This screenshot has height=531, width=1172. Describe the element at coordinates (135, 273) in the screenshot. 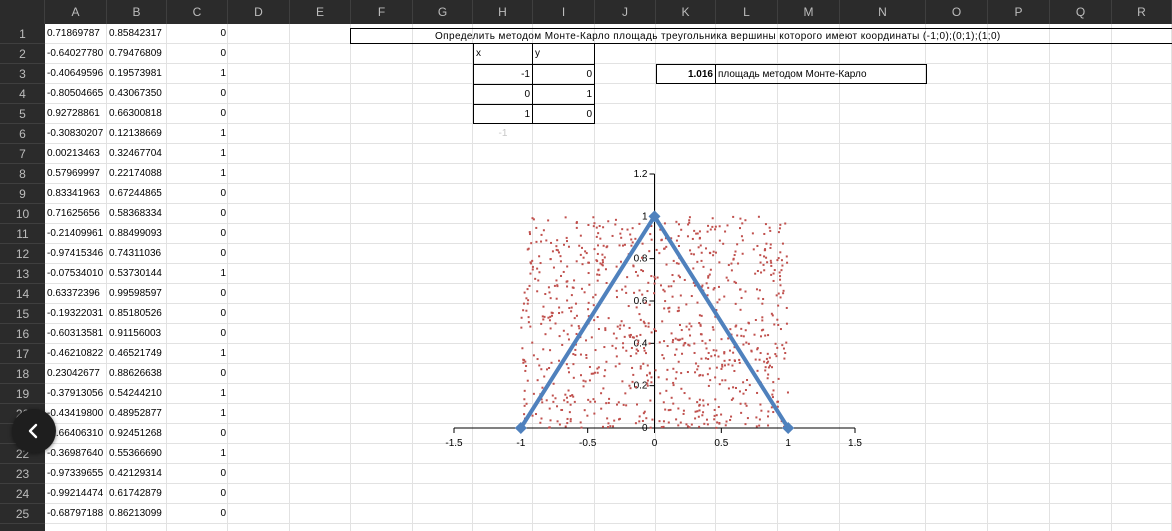

I see `cell-random-y: 0.53730144` at that location.